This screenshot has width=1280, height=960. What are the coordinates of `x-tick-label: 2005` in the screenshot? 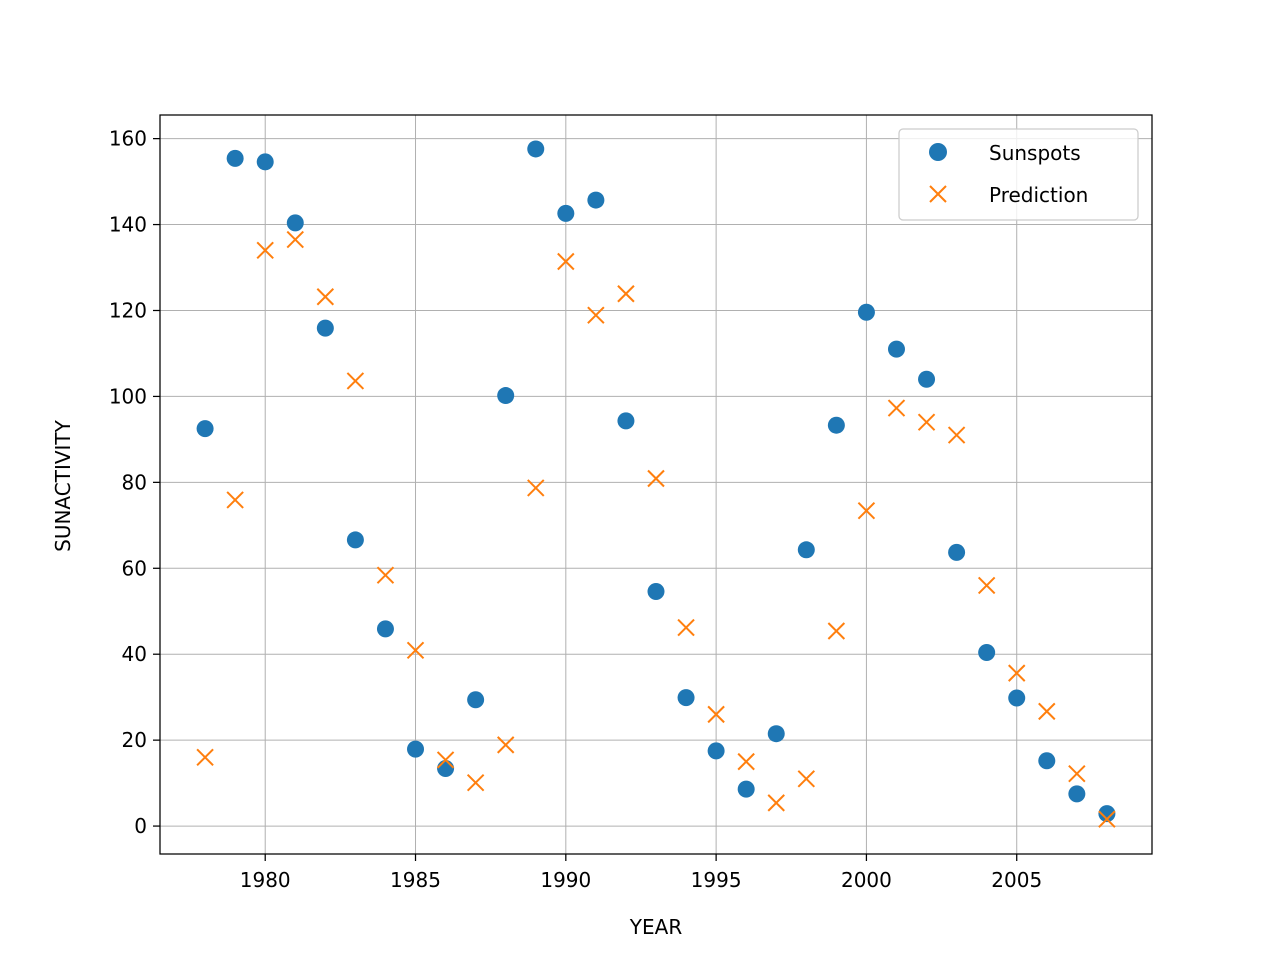 It's located at (1016, 880).